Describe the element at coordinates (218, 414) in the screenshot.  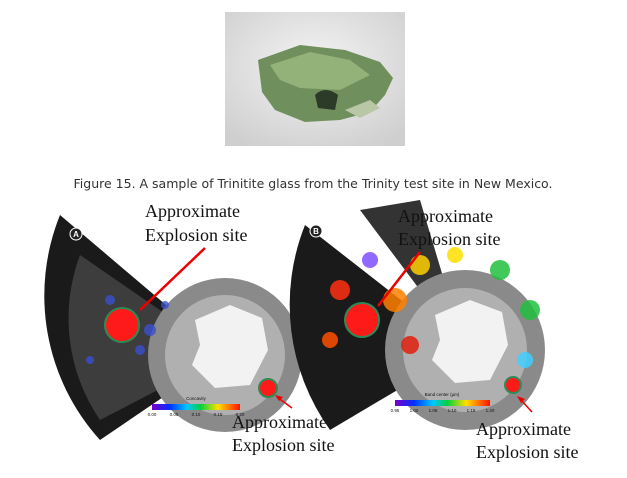
I see `colorbar-tick-label: 0.15` at that location.